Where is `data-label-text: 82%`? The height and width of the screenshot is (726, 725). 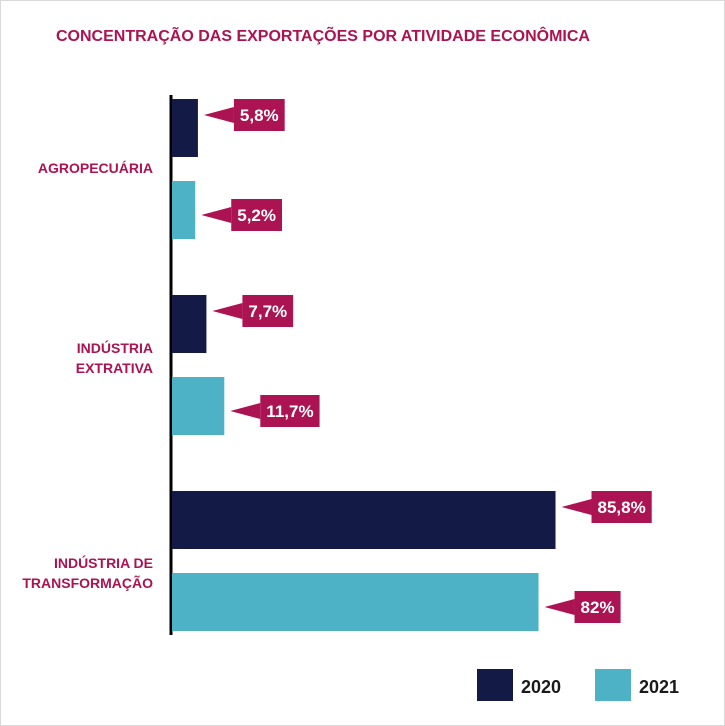
data-label-text: 82% is located at coordinates (598, 607).